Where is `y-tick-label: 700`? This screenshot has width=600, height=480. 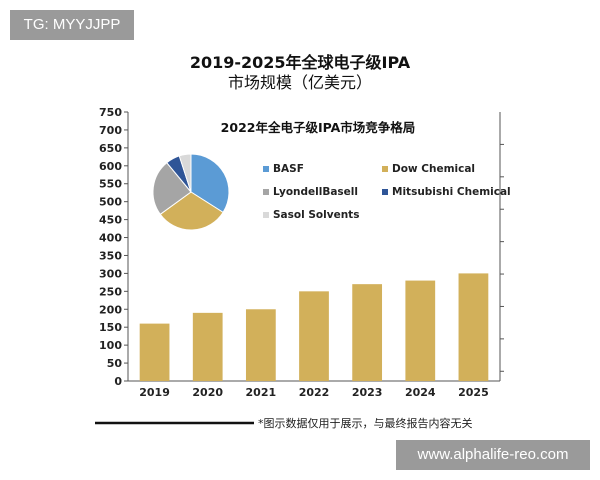
y-tick-label: 700 is located at coordinates (110, 130).